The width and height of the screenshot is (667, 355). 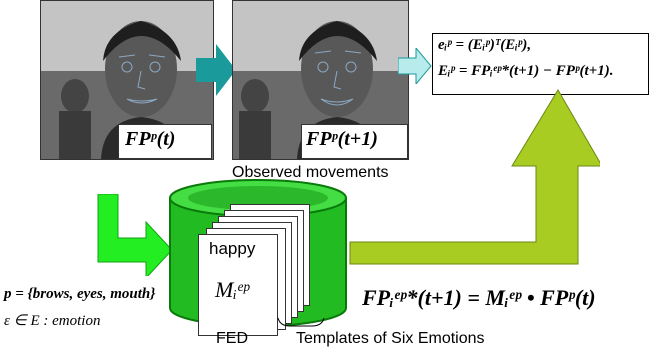 I want to click on observed-movements-caption: Observed movements, so click(x=310, y=172).